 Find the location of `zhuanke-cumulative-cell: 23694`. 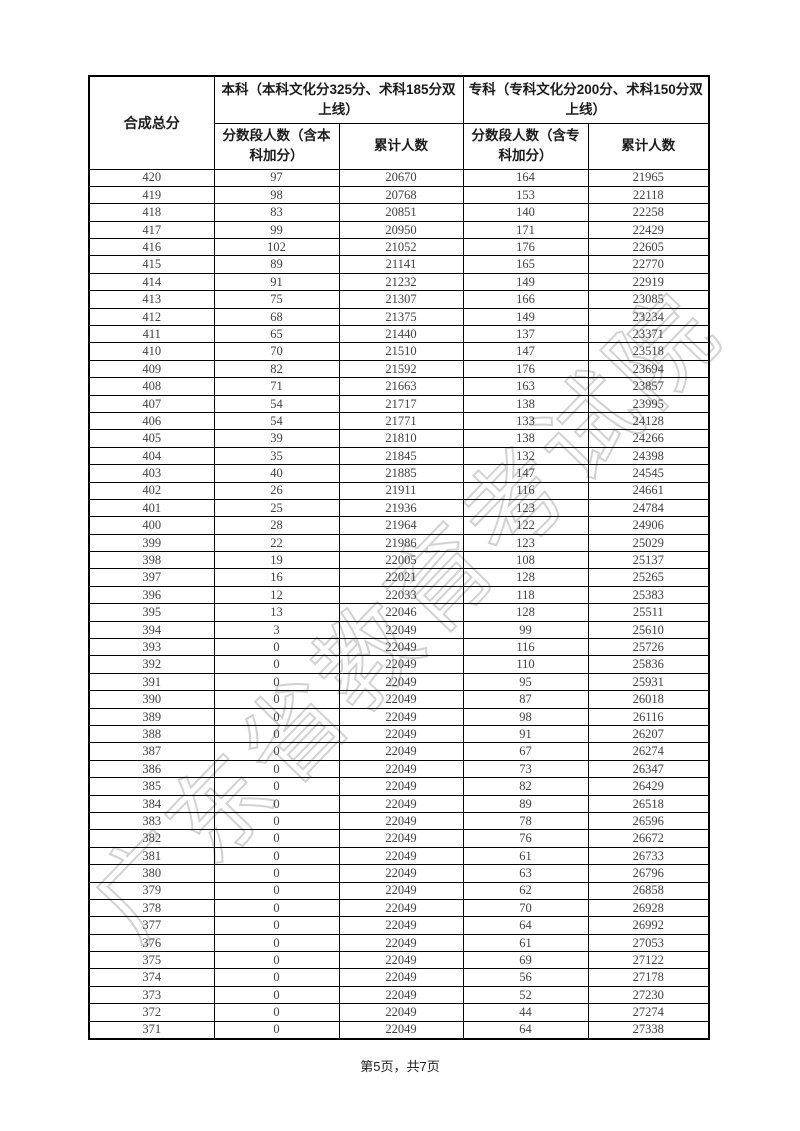

zhuanke-cumulative-cell: 23694 is located at coordinates (648, 369).